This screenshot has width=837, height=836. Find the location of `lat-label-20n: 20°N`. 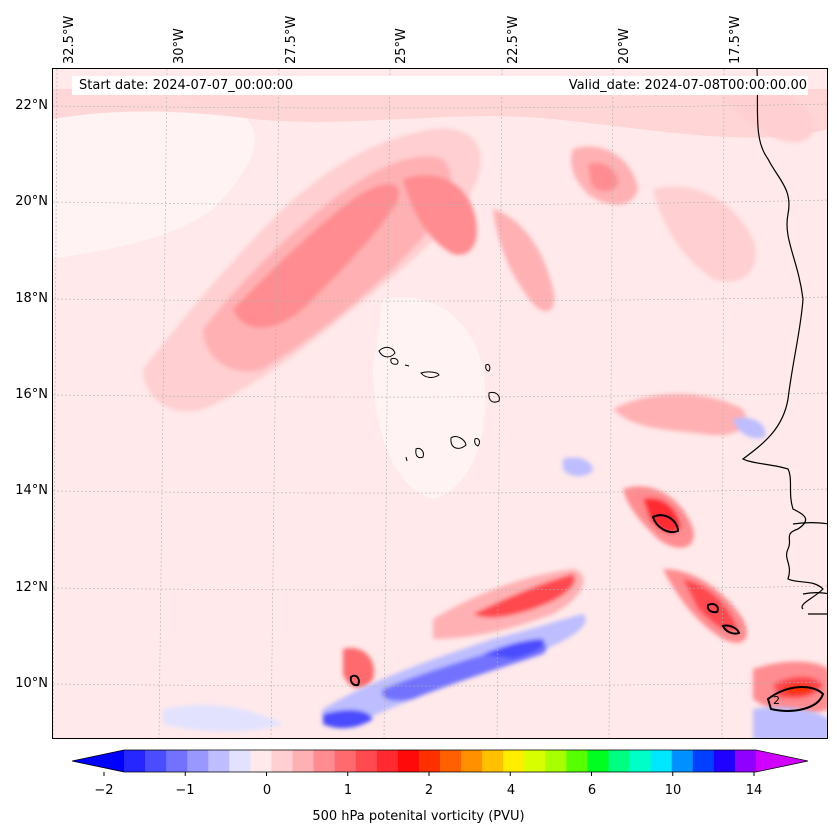

lat-label-20n: 20°N is located at coordinates (31, 201).